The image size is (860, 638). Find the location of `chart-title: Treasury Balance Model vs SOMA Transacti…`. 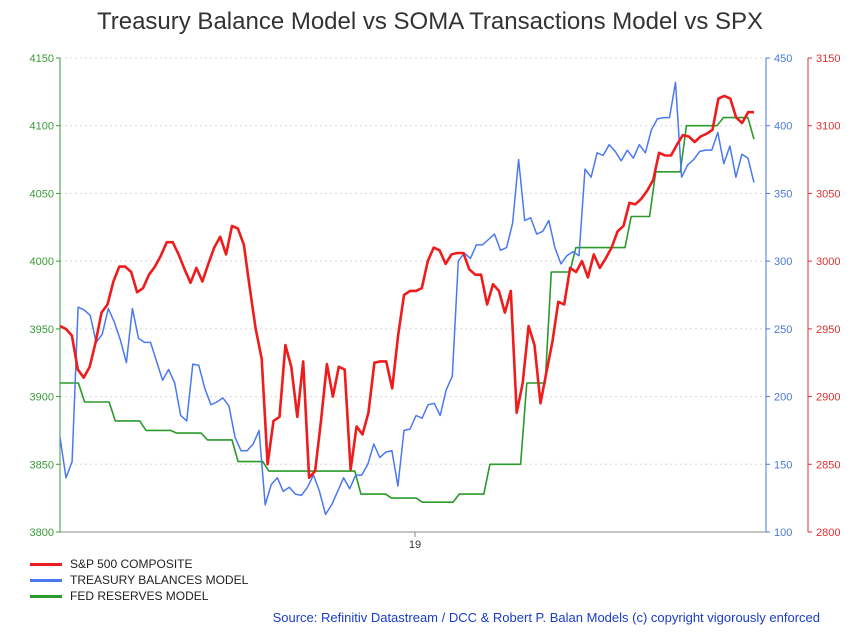

chart-title: Treasury Balance Model vs SOMA Transacti… is located at coordinates (430, 21).